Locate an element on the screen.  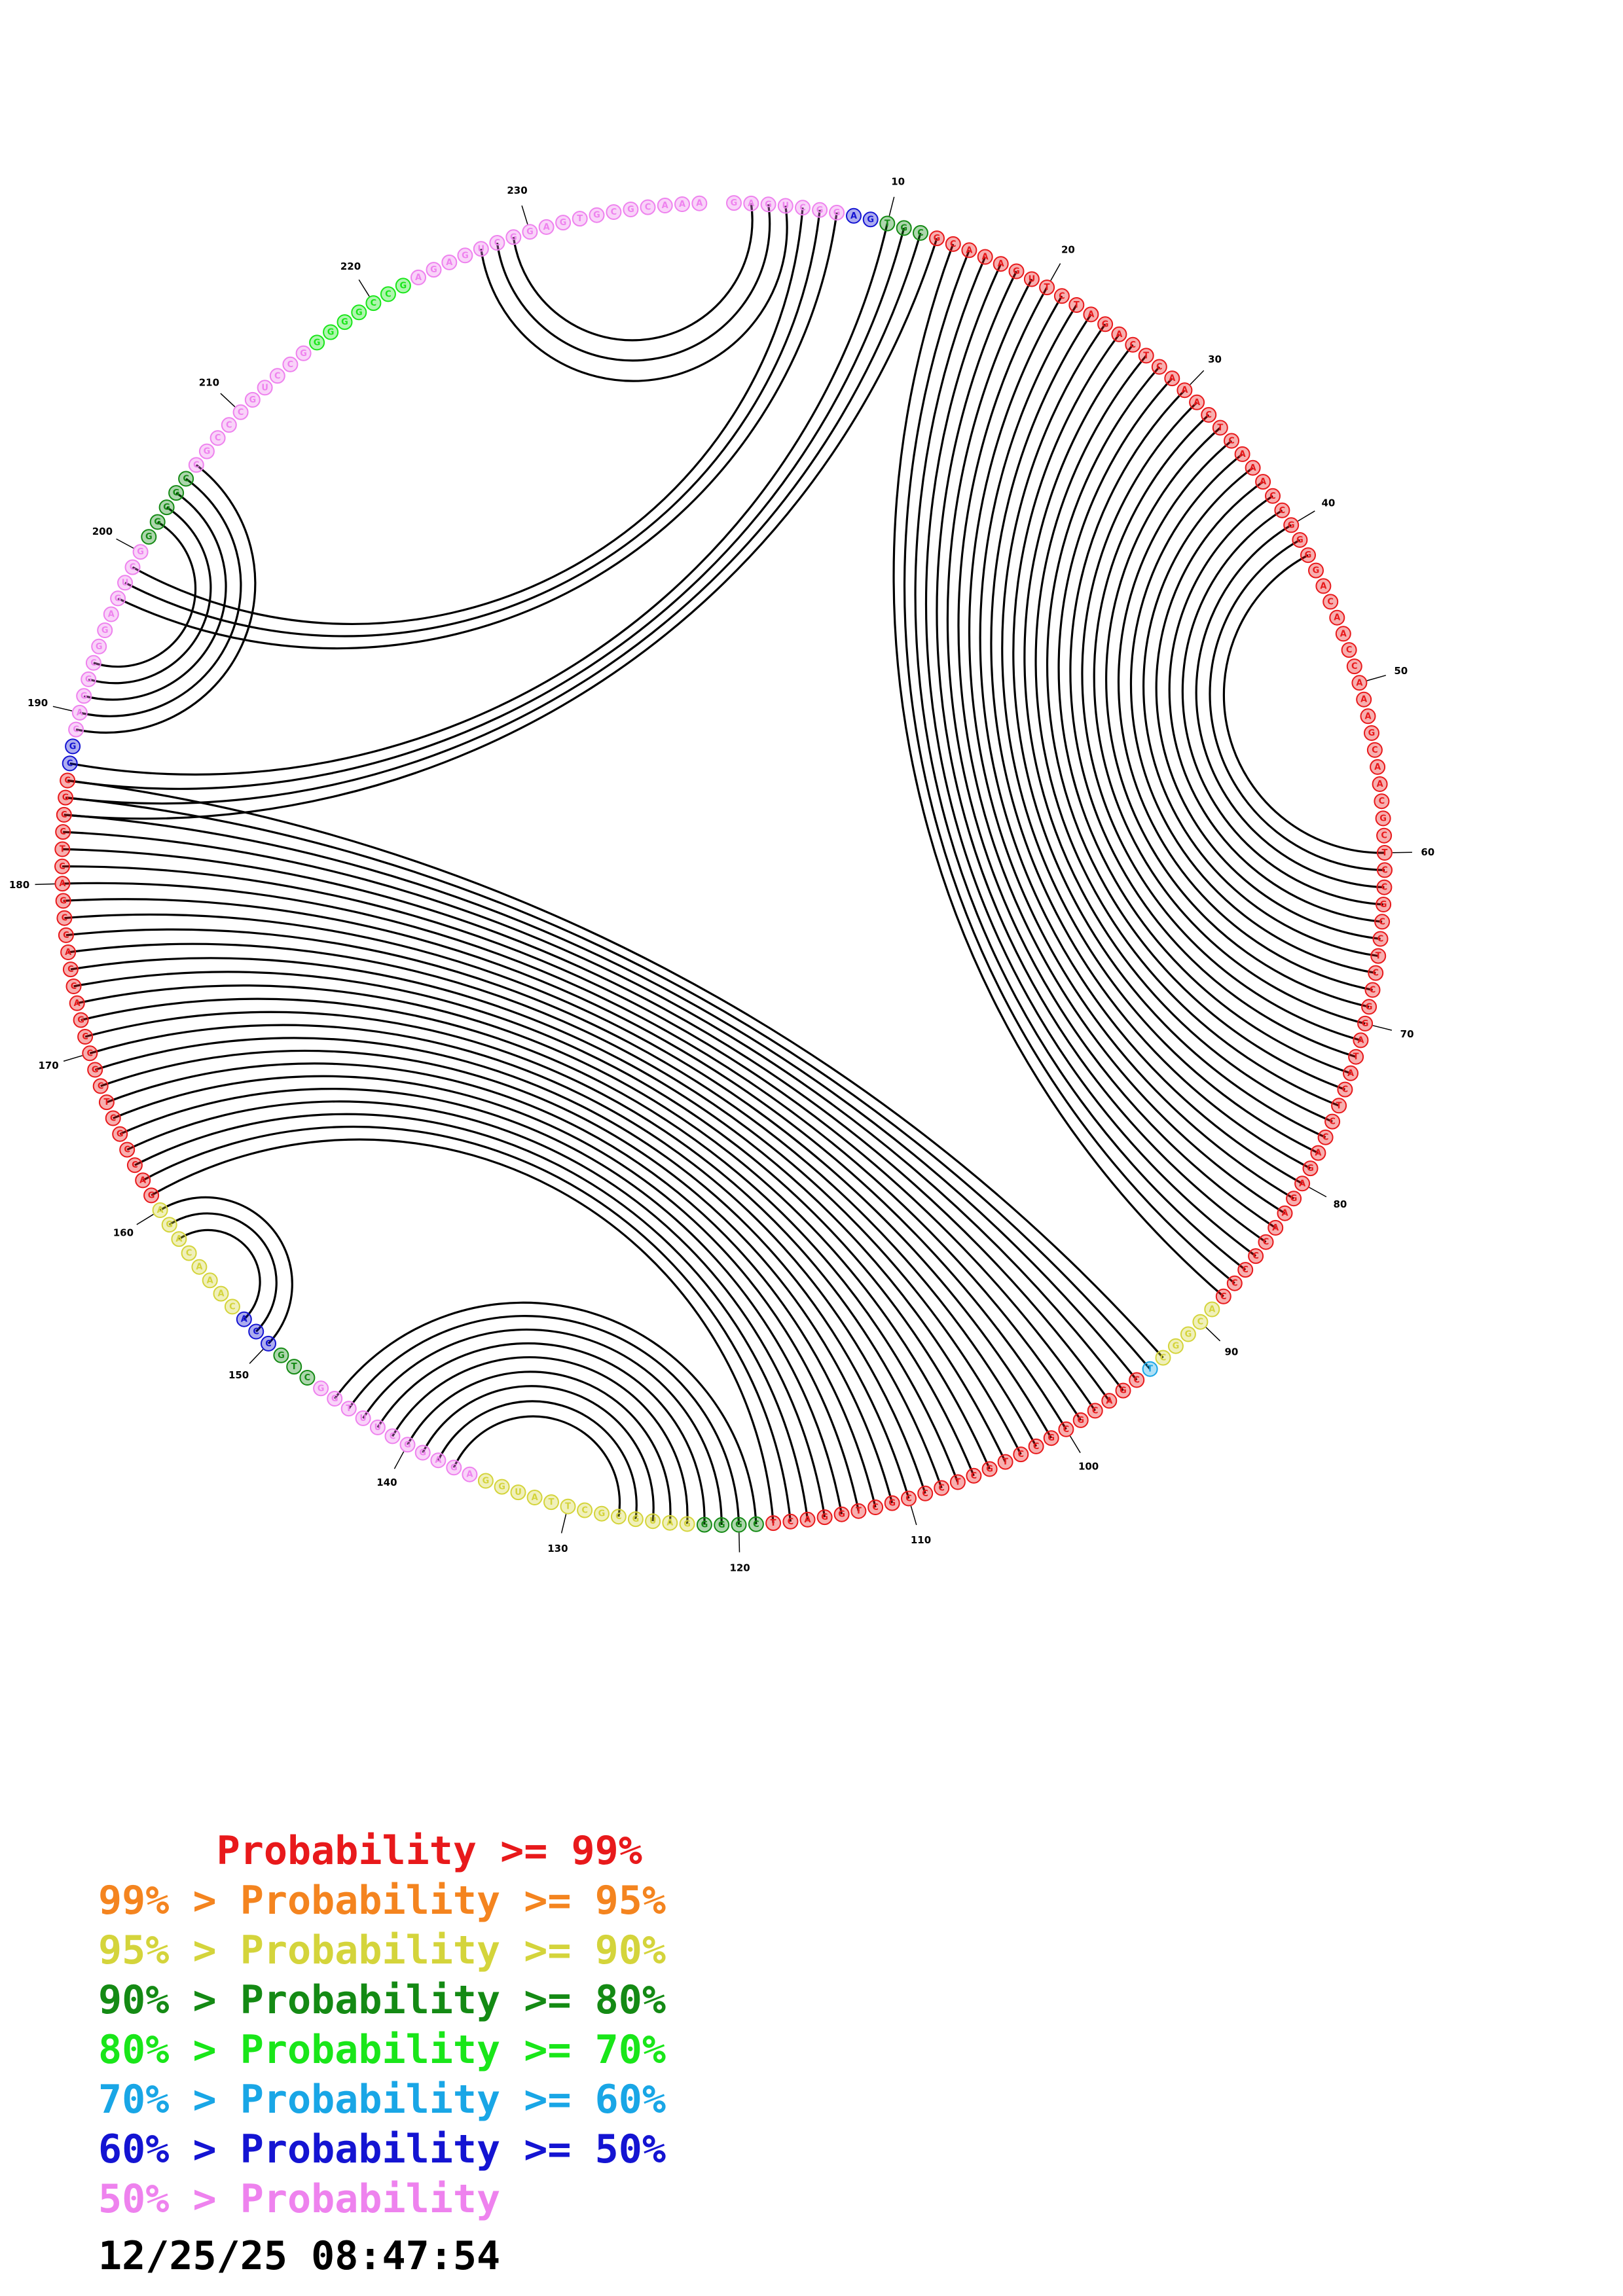
position-label: 10 is located at coordinates (898, 182).